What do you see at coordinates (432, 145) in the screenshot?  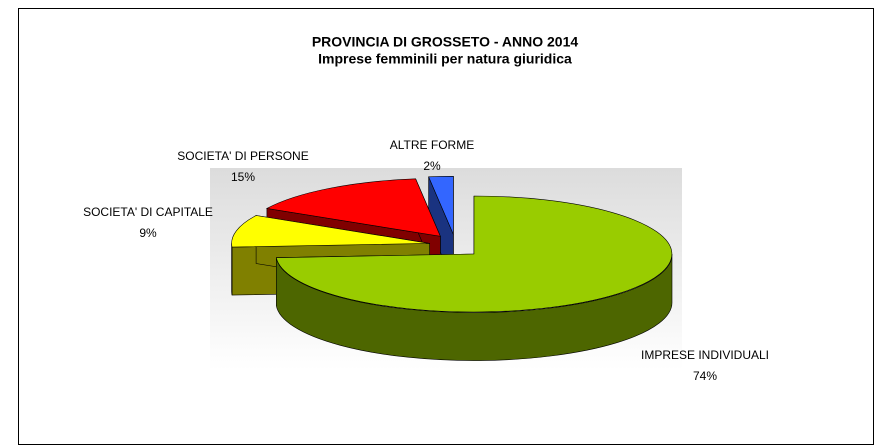 I see `slice-label: ALTRE FORME` at bounding box center [432, 145].